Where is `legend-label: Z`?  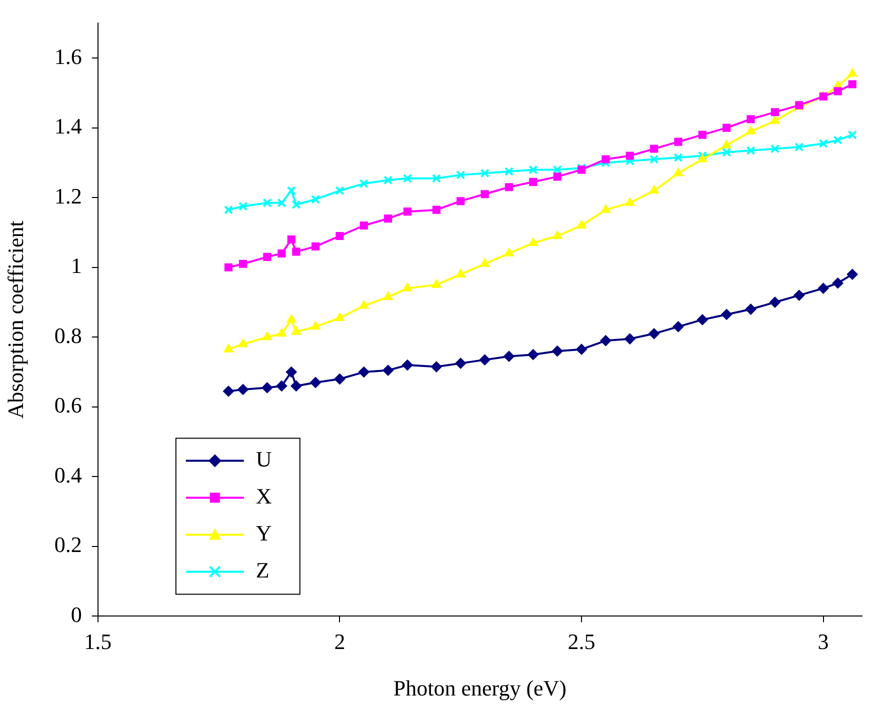
legend-label: Z is located at coordinates (263, 569).